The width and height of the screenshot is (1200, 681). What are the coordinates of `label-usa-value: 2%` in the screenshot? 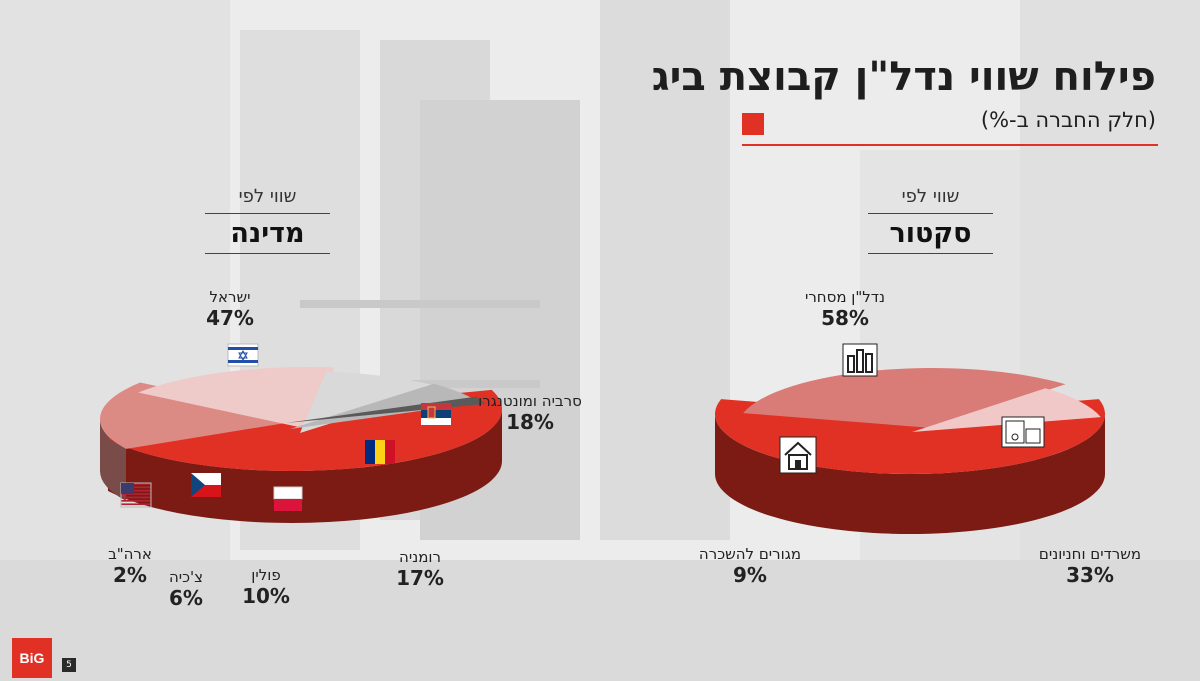 It's located at (130, 575).